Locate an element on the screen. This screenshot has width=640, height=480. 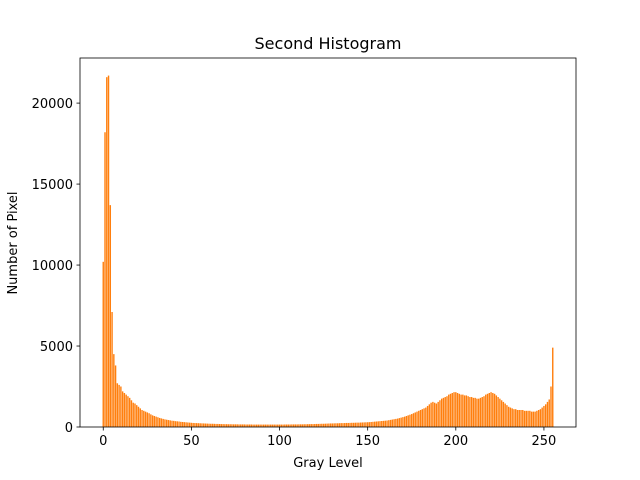
x-tick-label: 50 is located at coordinates (191, 441).